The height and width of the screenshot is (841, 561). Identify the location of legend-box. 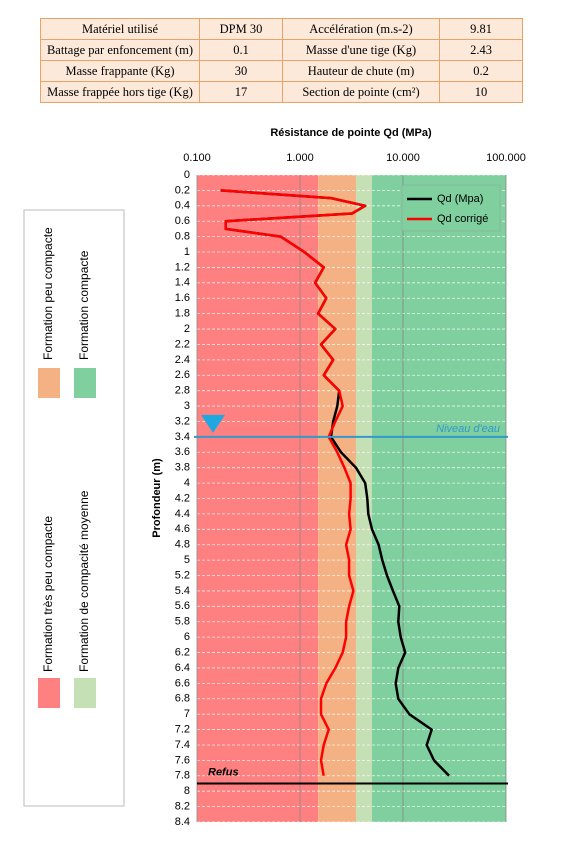
(451, 208).